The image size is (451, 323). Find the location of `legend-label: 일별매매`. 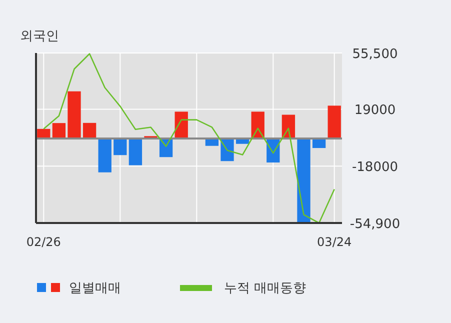

legend-label: 일별매매 is located at coordinates (95, 288).